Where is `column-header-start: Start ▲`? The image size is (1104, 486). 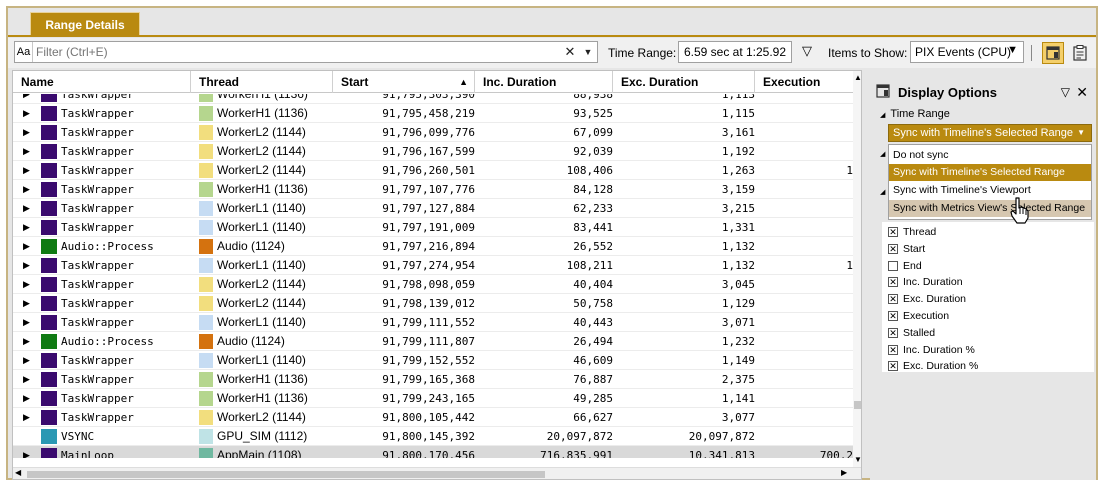 column-header-start: Start ▲ is located at coordinates (404, 82).